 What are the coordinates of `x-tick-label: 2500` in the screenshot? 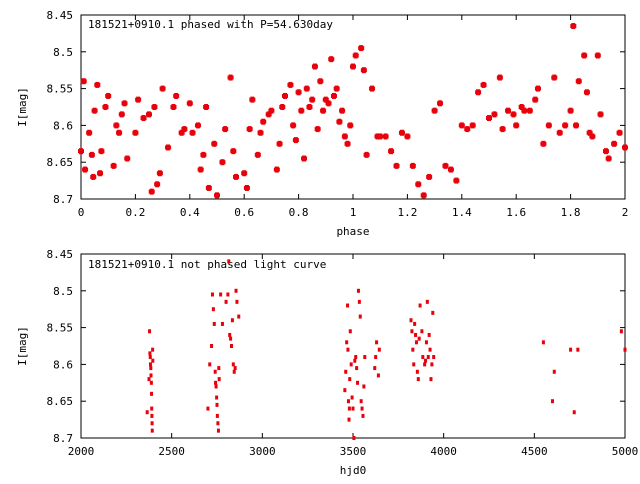 It's located at (171, 451).